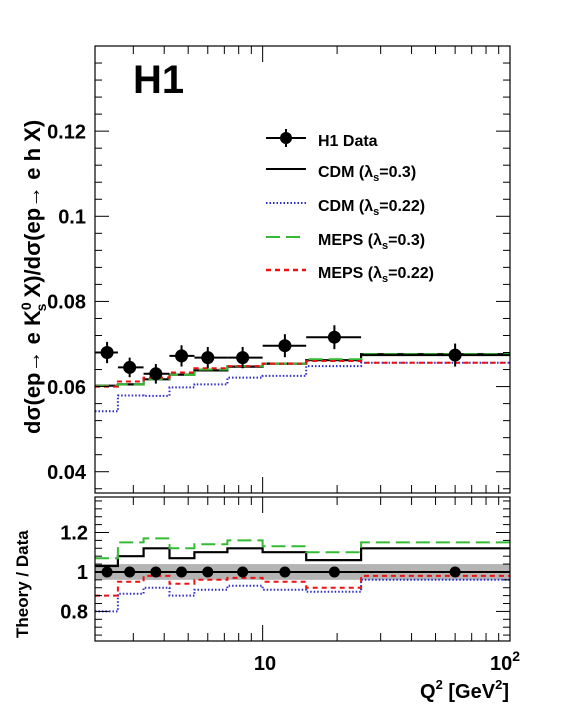 The width and height of the screenshot is (567, 710). I want to click on legend-item-meps-022: MEPS (λs=0.22), so click(350, 275).